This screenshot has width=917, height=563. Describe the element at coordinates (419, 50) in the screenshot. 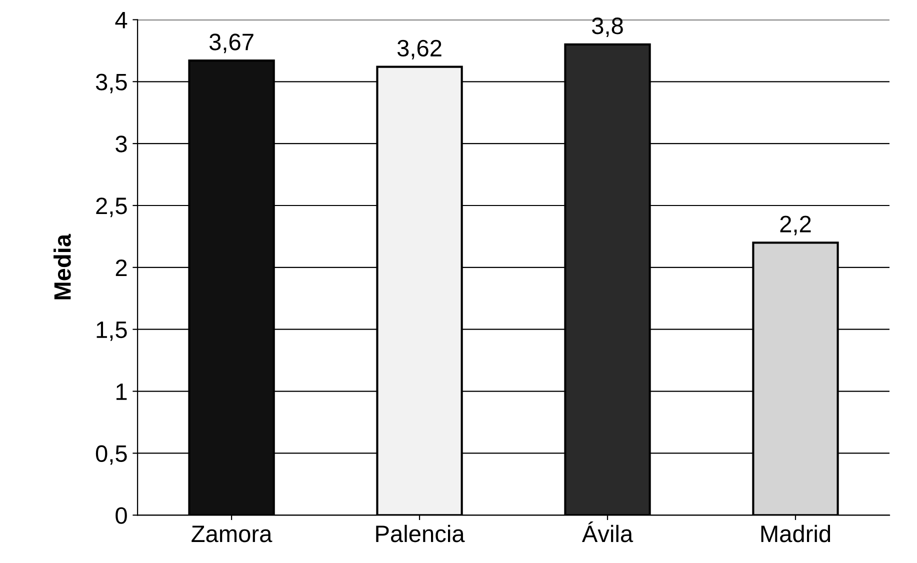

I see `data-label: 3,62` at that location.